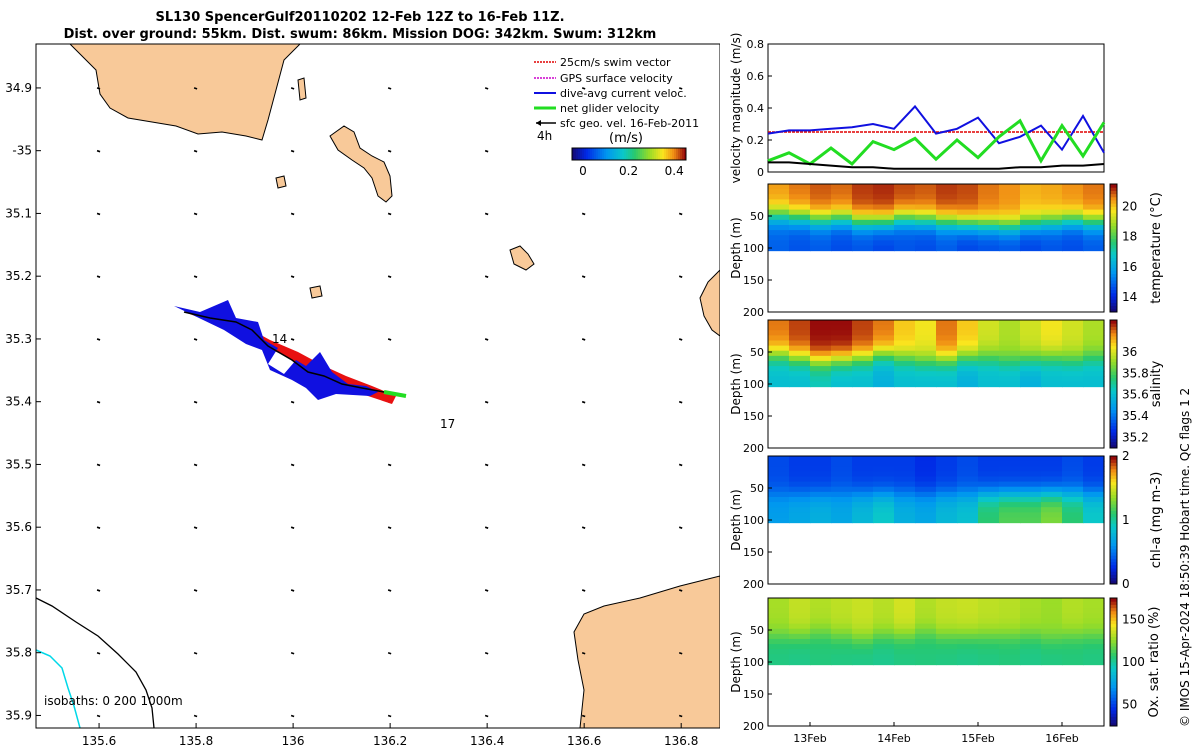  What do you see at coordinates (1133, 619) in the screenshot?
I see `panel-colorbar-tick-label: 150` at bounding box center [1133, 619].